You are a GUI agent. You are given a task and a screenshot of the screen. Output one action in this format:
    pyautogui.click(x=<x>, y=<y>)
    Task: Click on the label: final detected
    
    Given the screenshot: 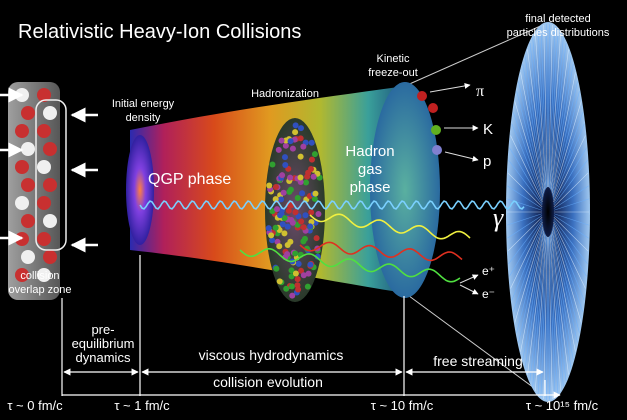 What is the action you would take?
    pyautogui.click(x=557, y=19)
    